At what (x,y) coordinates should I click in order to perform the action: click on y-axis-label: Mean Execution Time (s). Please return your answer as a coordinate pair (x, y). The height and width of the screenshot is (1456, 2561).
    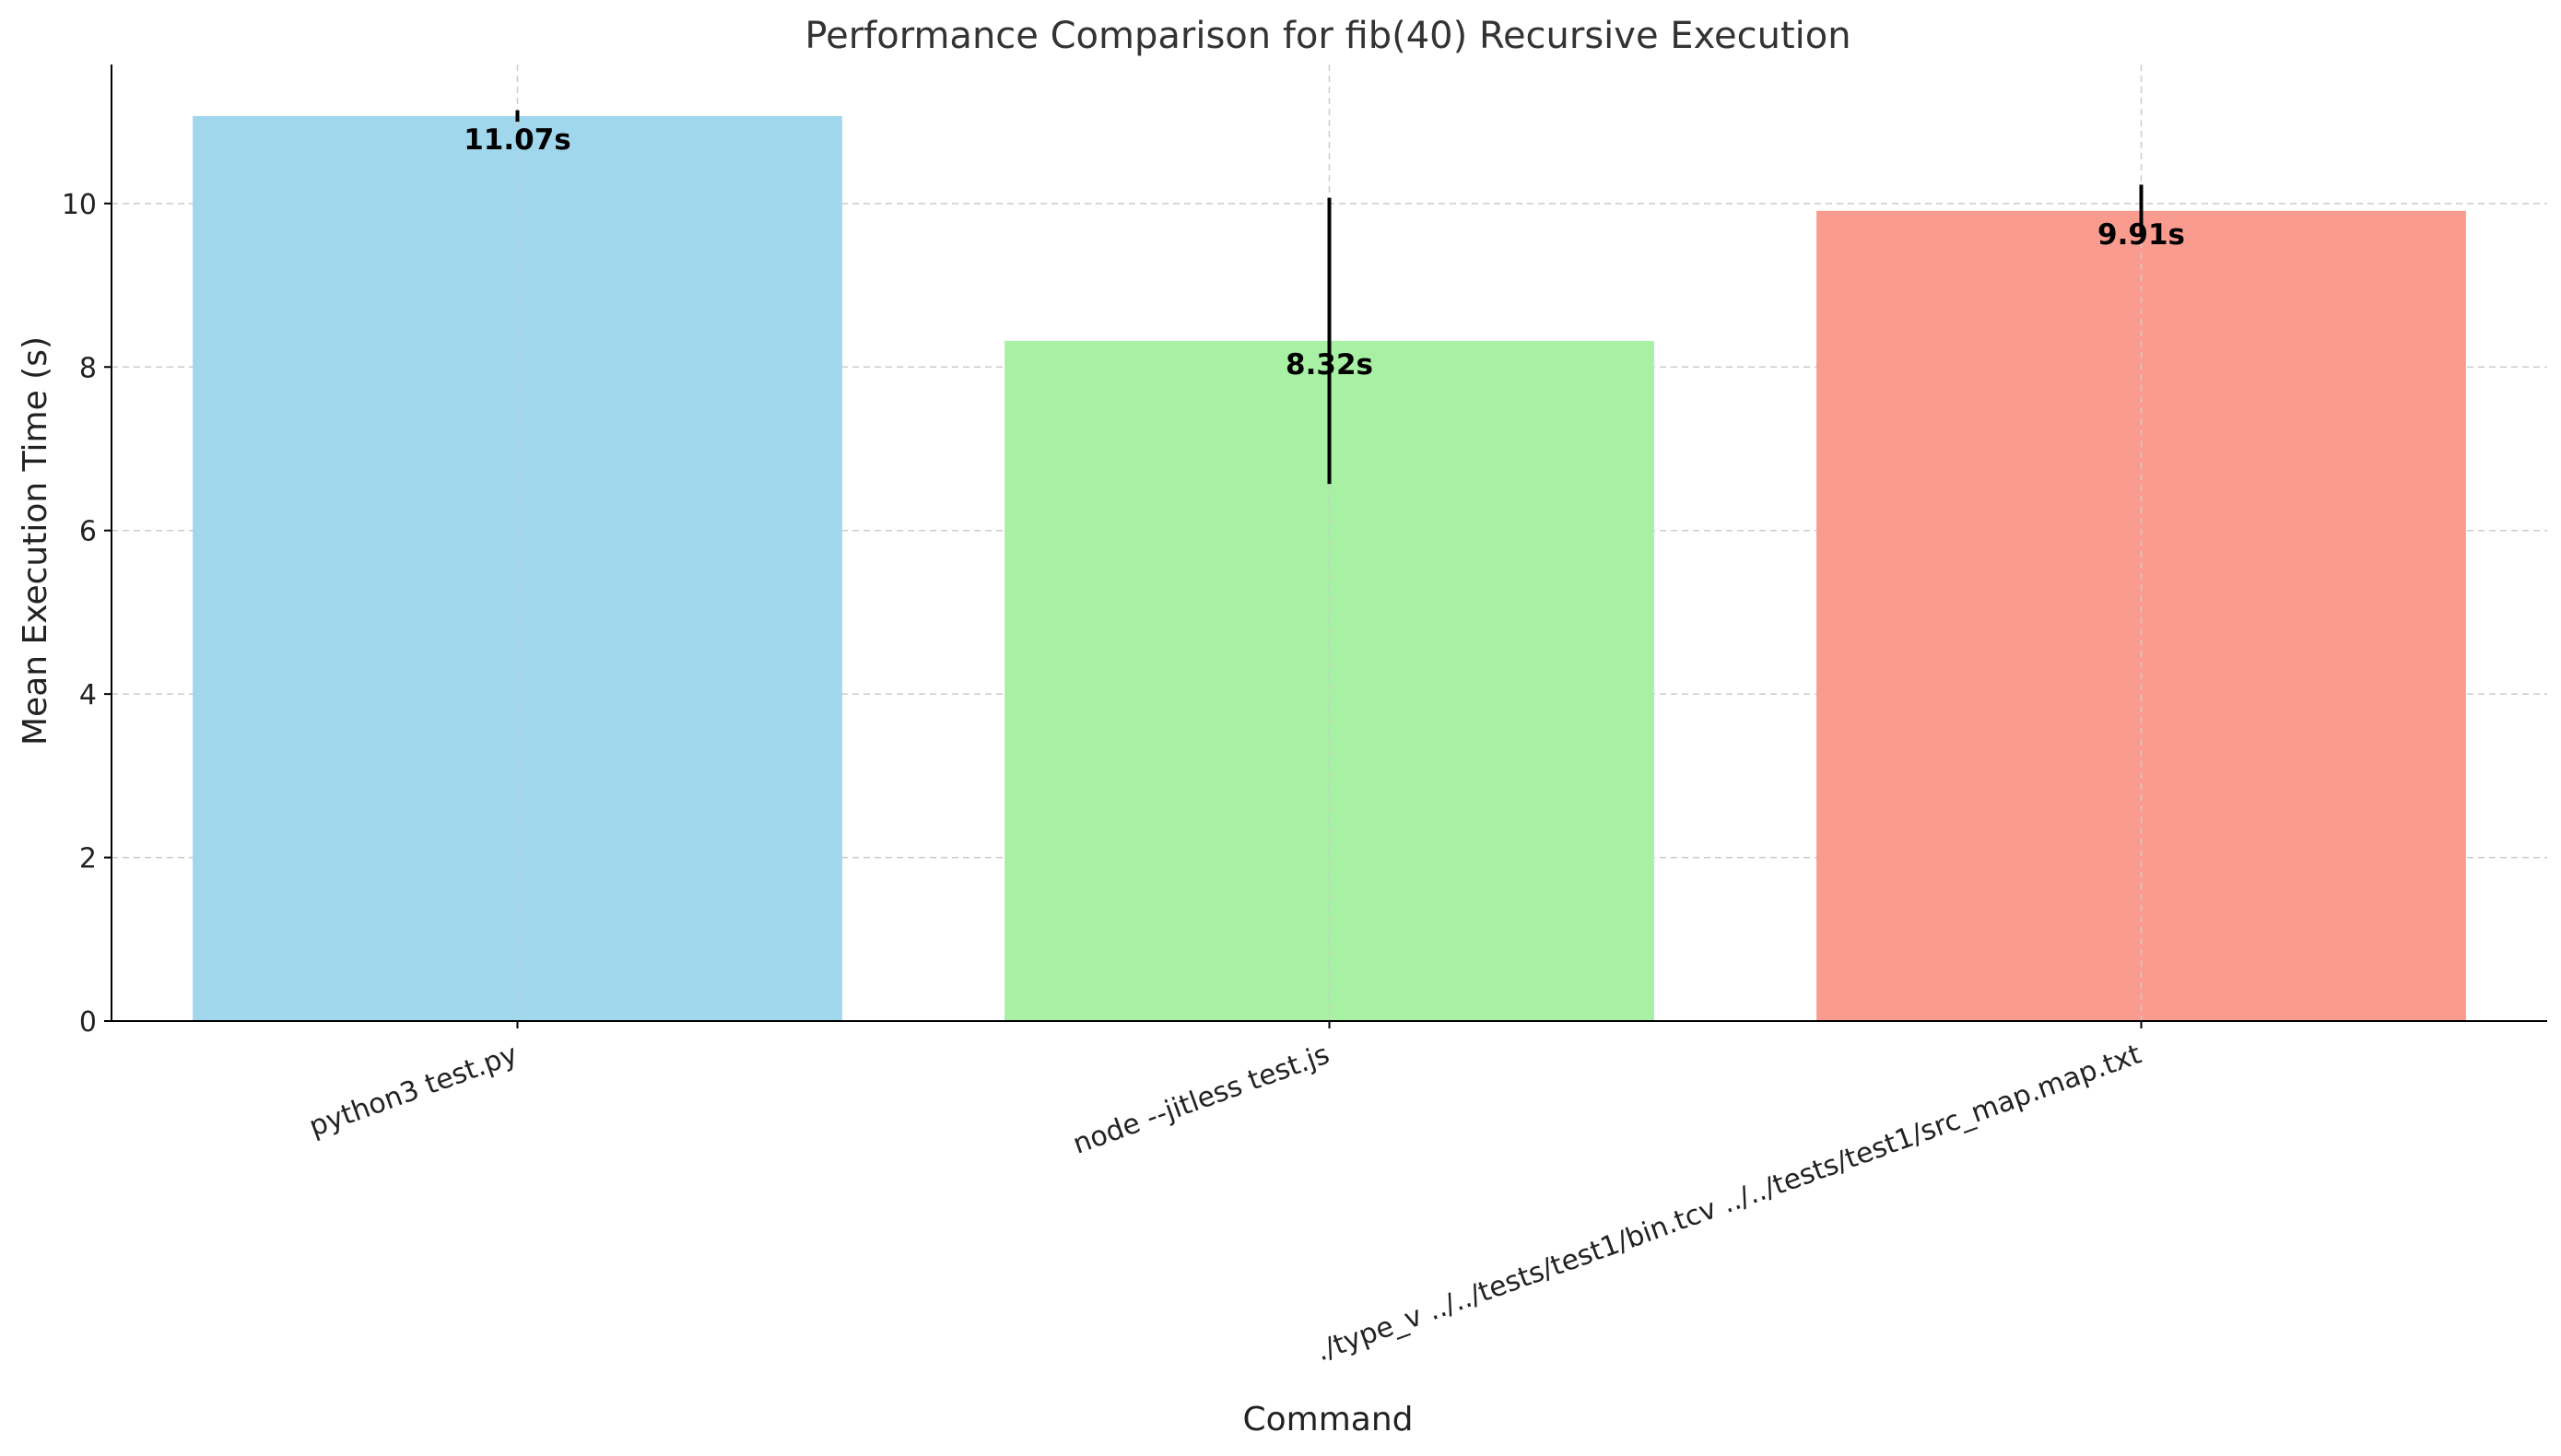
    Looking at the image, I should click on (36, 541).